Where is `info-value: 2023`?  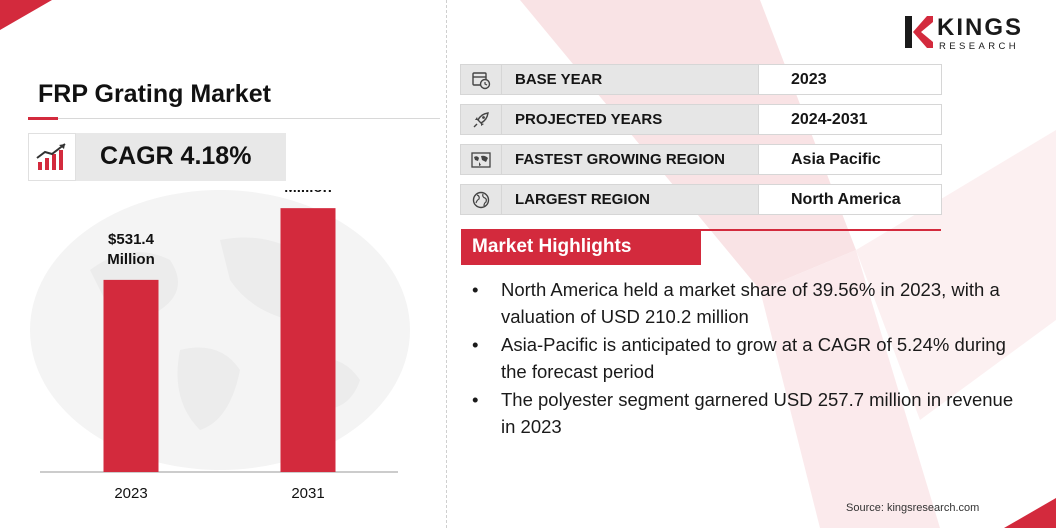
info-value: 2023 is located at coordinates (850, 79).